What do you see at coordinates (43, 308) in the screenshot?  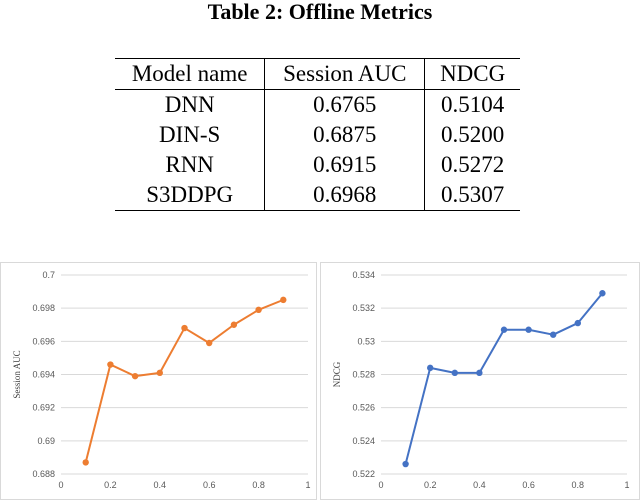 I see `y-tick-label: 0.698` at bounding box center [43, 308].